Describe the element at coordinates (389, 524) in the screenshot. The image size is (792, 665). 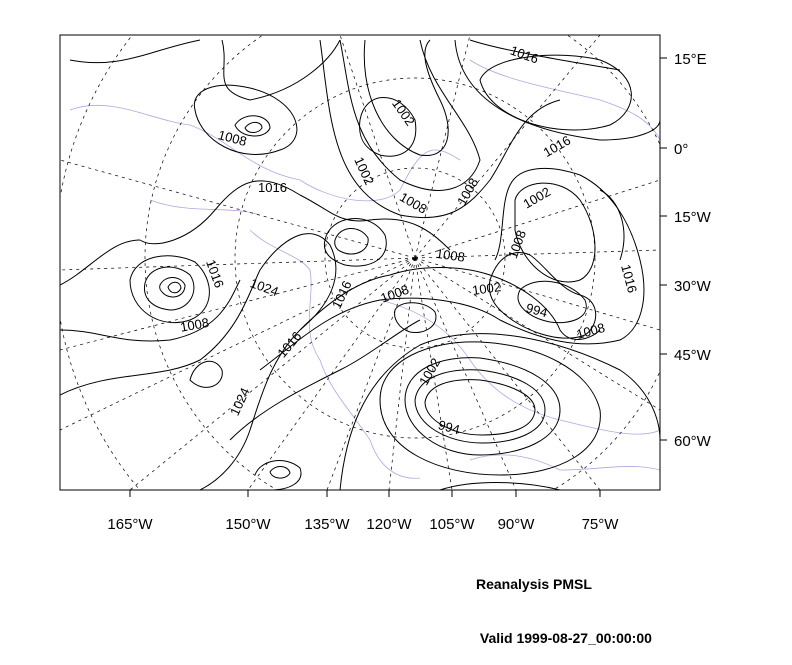
I see `lon-label: 120°W` at that location.